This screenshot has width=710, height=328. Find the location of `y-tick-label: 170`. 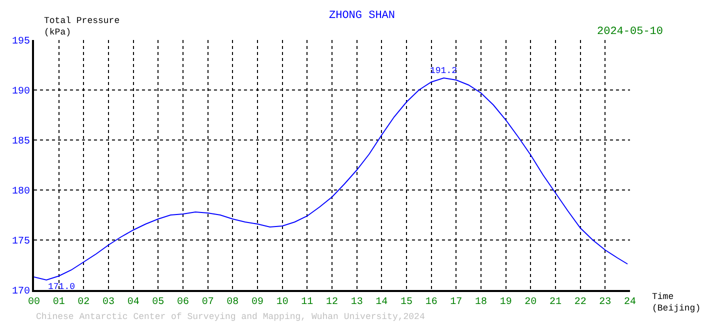

y-tick-label: 170 is located at coordinates (21, 292).